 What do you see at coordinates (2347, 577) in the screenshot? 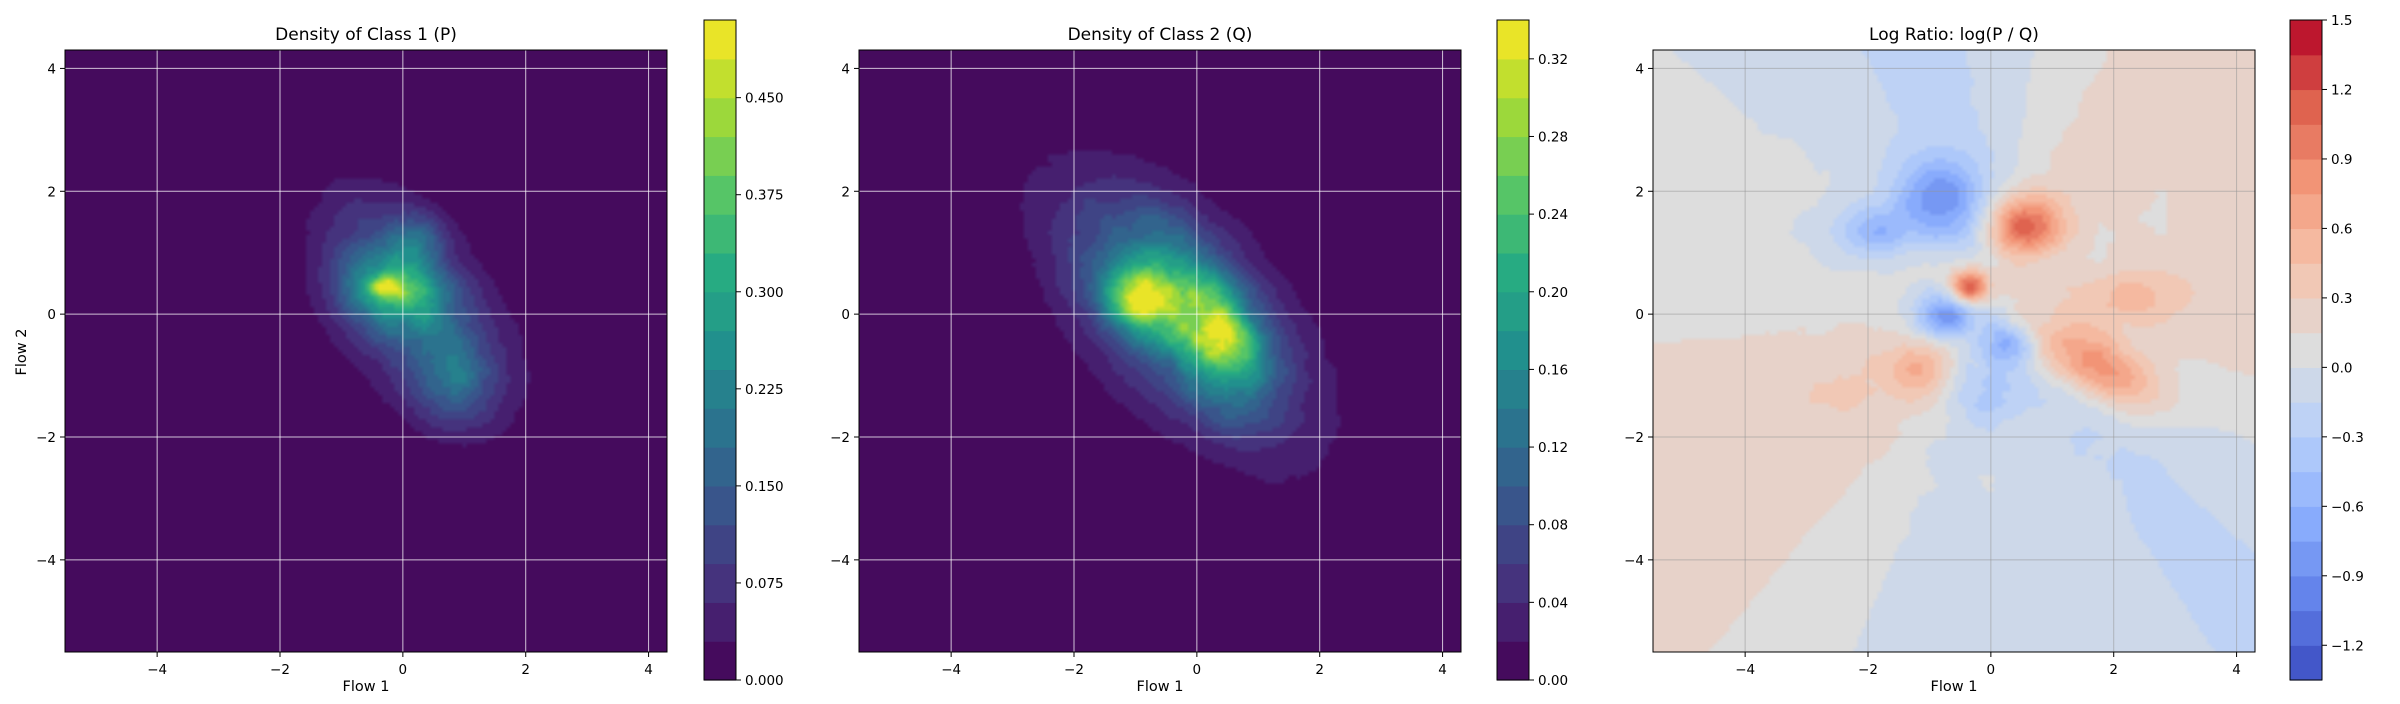
I see `colorbar-tick-label: −0.9` at bounding box center [2347, 577].